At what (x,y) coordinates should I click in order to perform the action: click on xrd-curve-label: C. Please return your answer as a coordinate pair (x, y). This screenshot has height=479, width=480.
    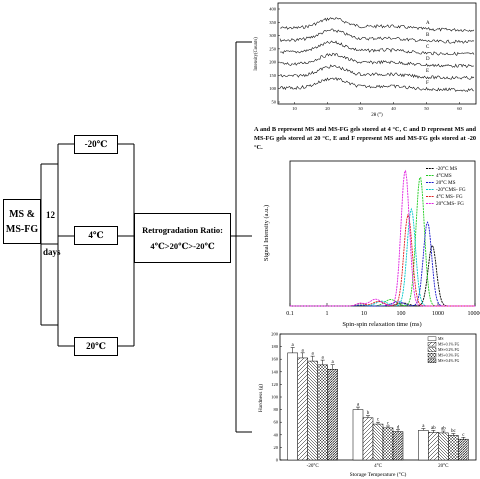
    Looking at the image, I should click on (428, 47).